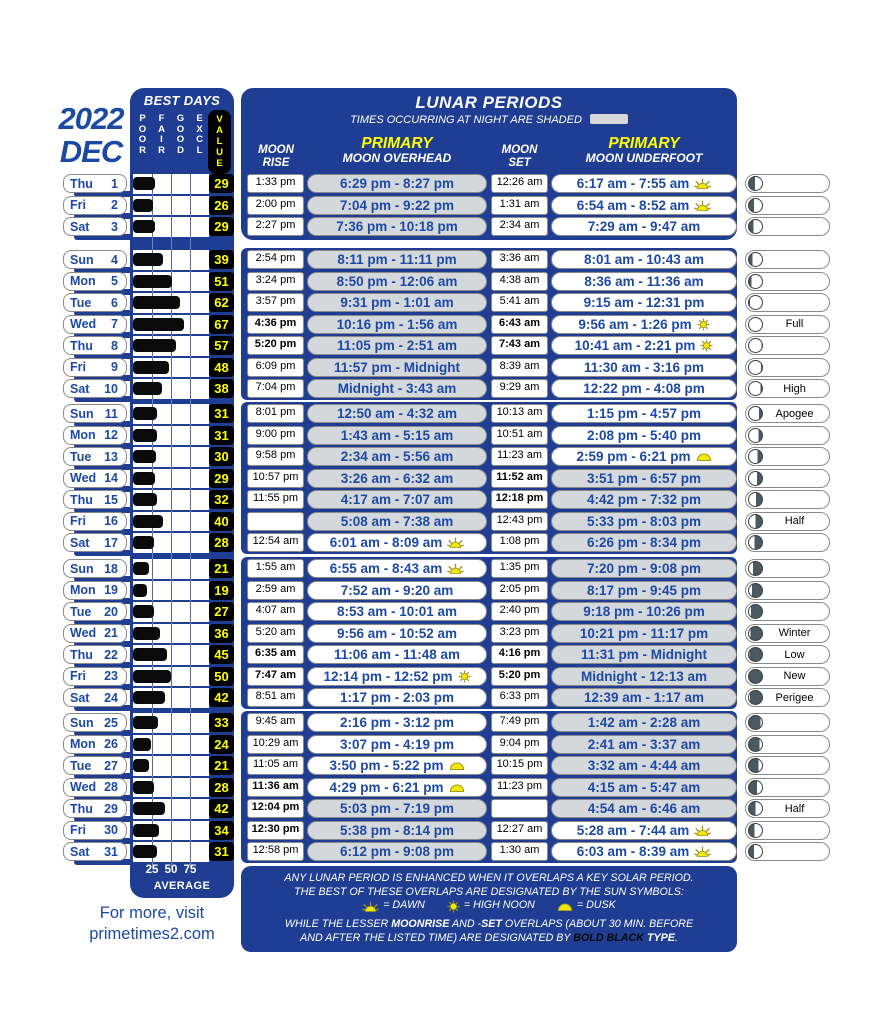 This screenshot has width=889, height=1024. I want to click on value-badge: 48, so click(221, 367).